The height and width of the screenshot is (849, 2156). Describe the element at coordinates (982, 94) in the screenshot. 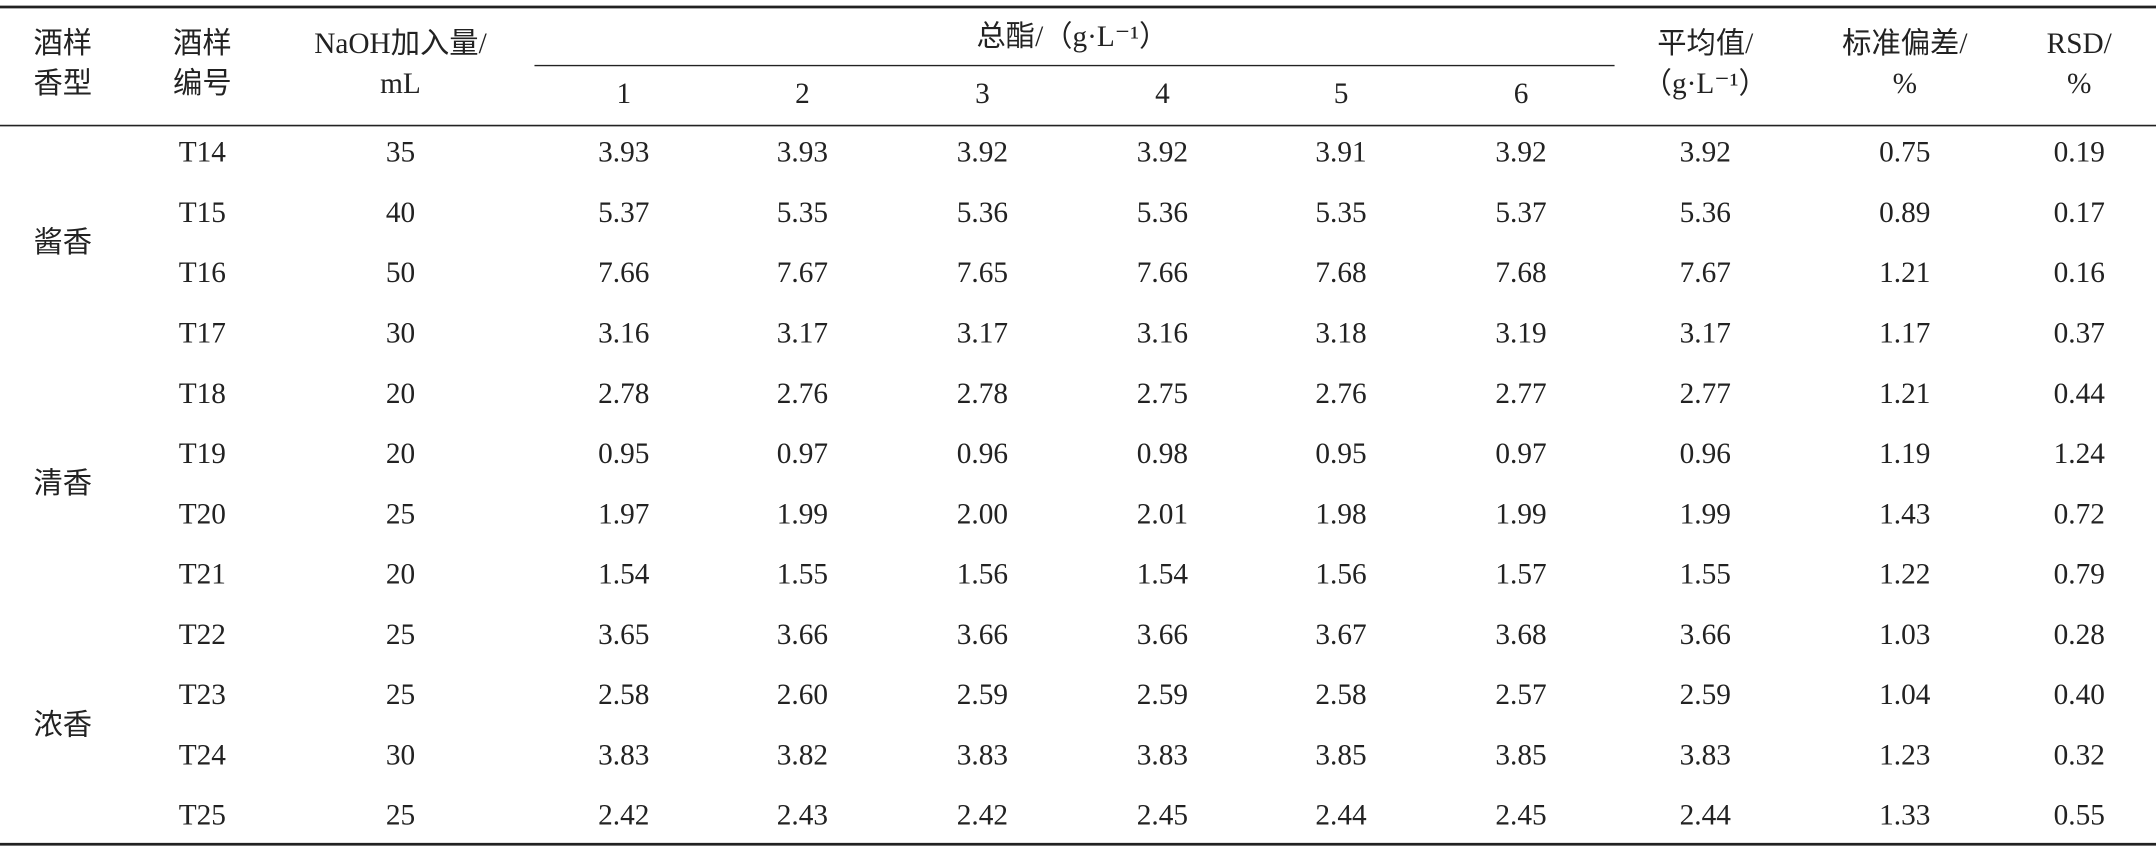

I see `header-sub: 3` at that location.